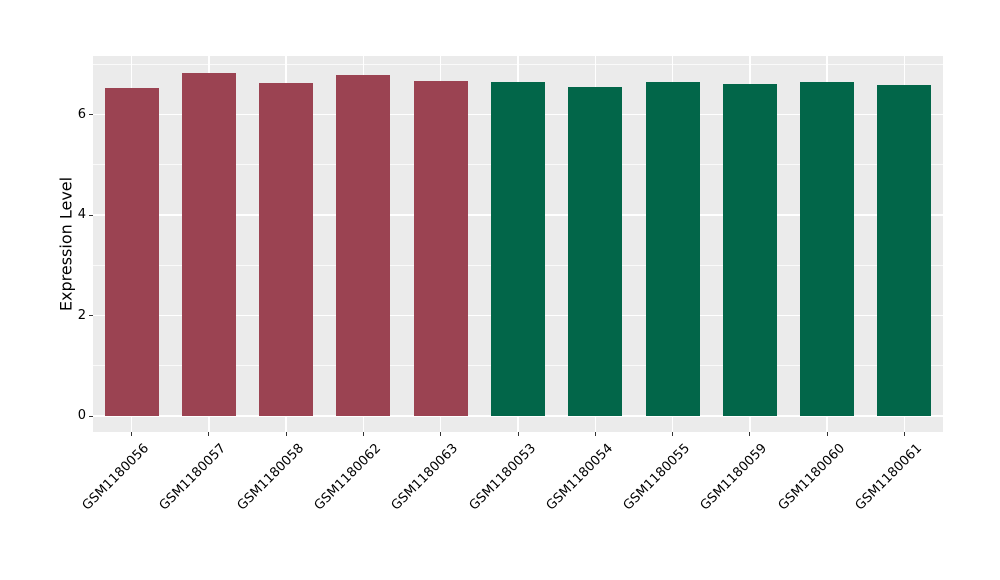 This screenshot has height=580, width=1000. Describe the element at coordinates (518, 65) in the screenshot. I see `gridline-minor` at that location.